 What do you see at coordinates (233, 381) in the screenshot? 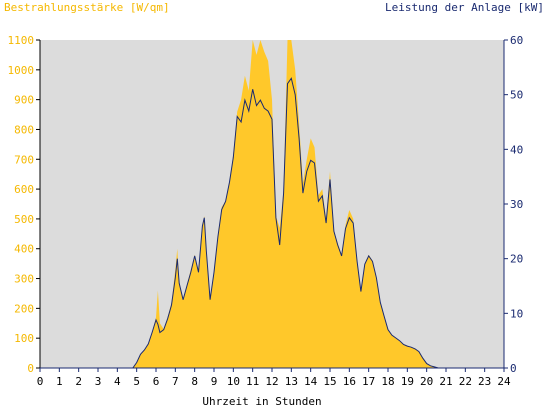
I see `x-tick-label: 10` at bounding box center [233, 381].